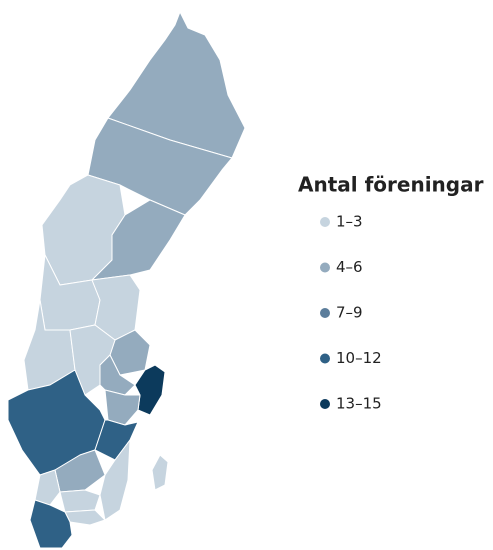  What do you see at coordinates (359, 358) in the screenshot?
I see `legend-label: 10–12` at bounding box center [359, 358].